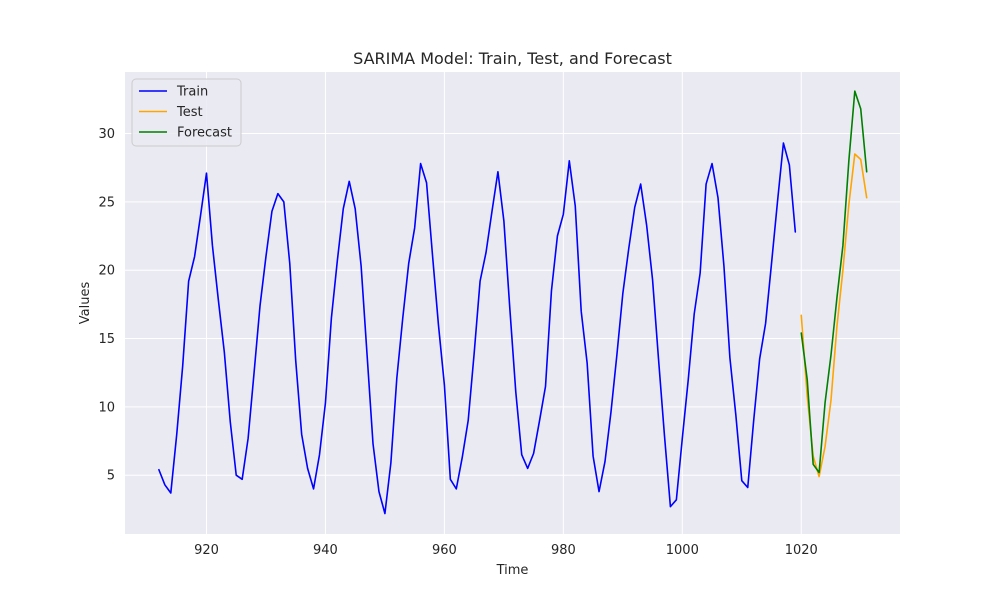  Describe the element at coordinates (106, 271) in the screenshot. I see `y-tick-label: 20` at that location.